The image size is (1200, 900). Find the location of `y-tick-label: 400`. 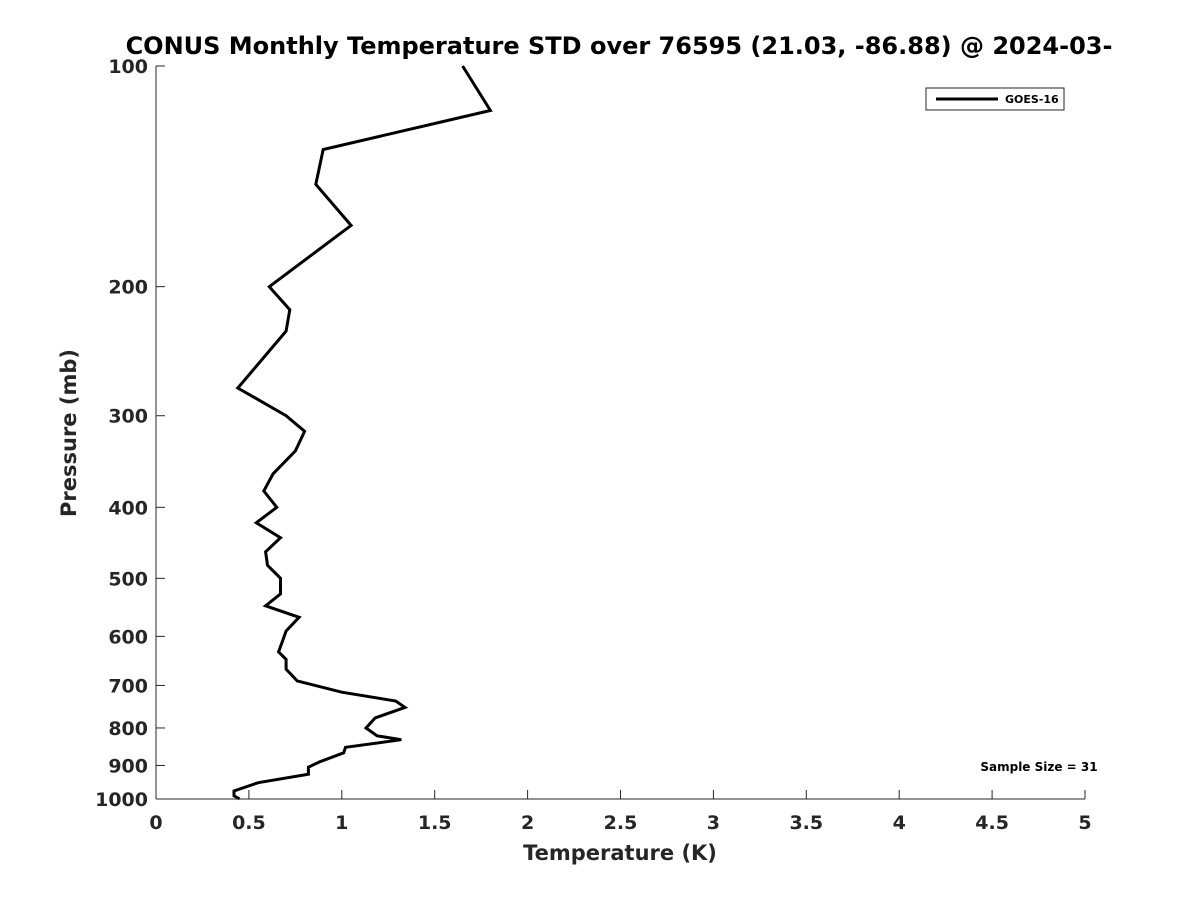

y-tick-label: 400 is located at coordinates (128, 508).